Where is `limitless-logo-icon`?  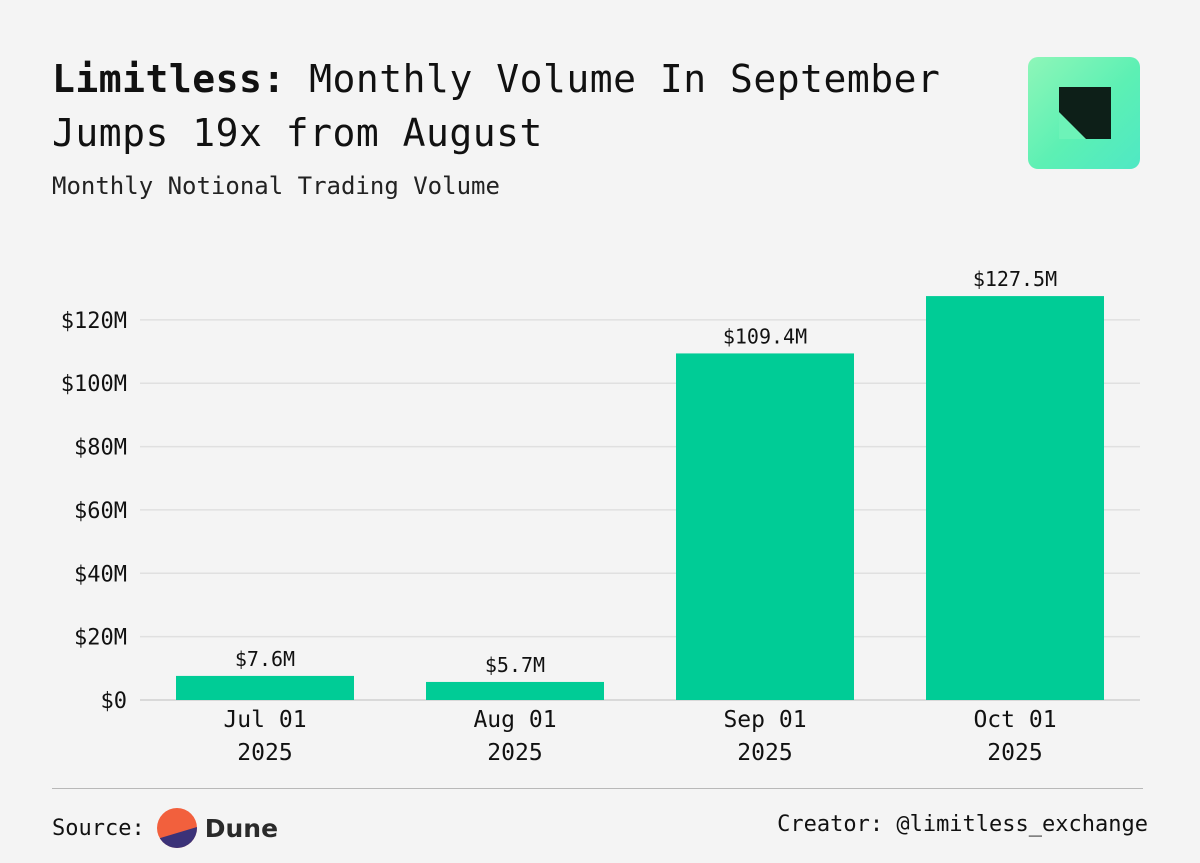 limitless-logo-icon is located at coordinates (1085, 113).